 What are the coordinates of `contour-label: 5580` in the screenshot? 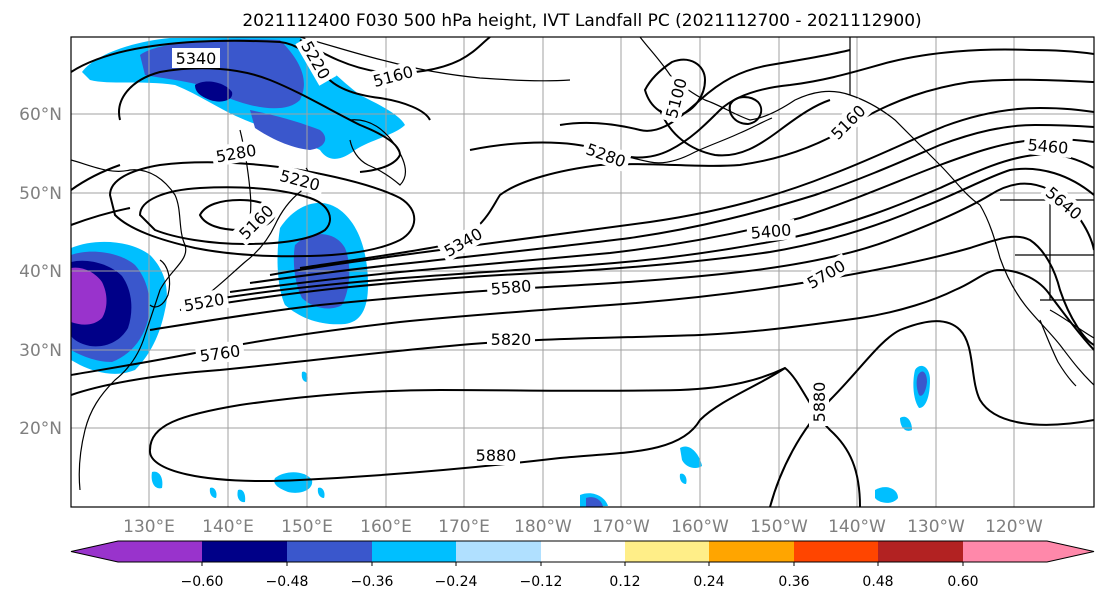 It's located at (511, 287).